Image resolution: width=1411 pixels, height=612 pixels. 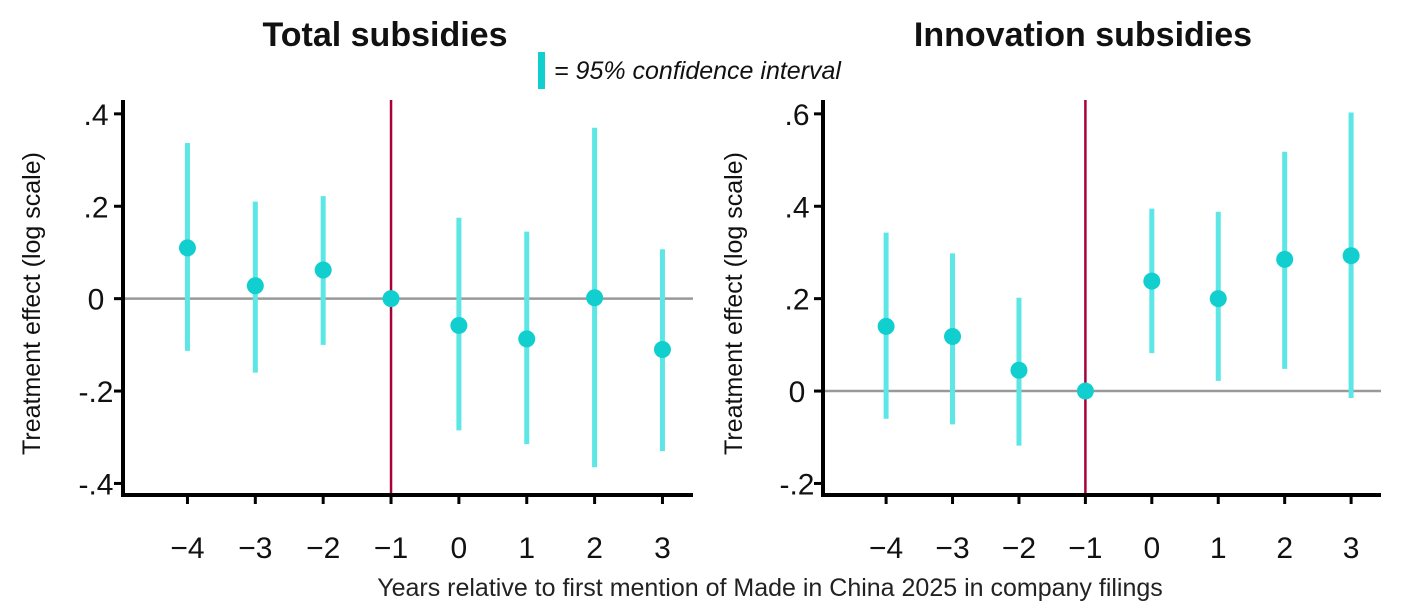 I want to click on legend-ci-swatch, so click(x=541, y=70).